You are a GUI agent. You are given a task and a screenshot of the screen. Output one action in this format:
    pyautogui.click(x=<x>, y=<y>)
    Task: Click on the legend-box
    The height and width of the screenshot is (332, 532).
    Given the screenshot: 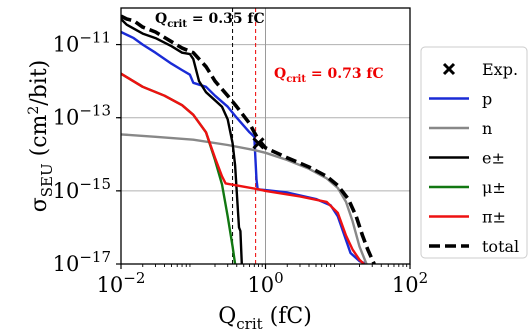 What is the action you would take?
    pyautogui.click(x=474, y=152)
    